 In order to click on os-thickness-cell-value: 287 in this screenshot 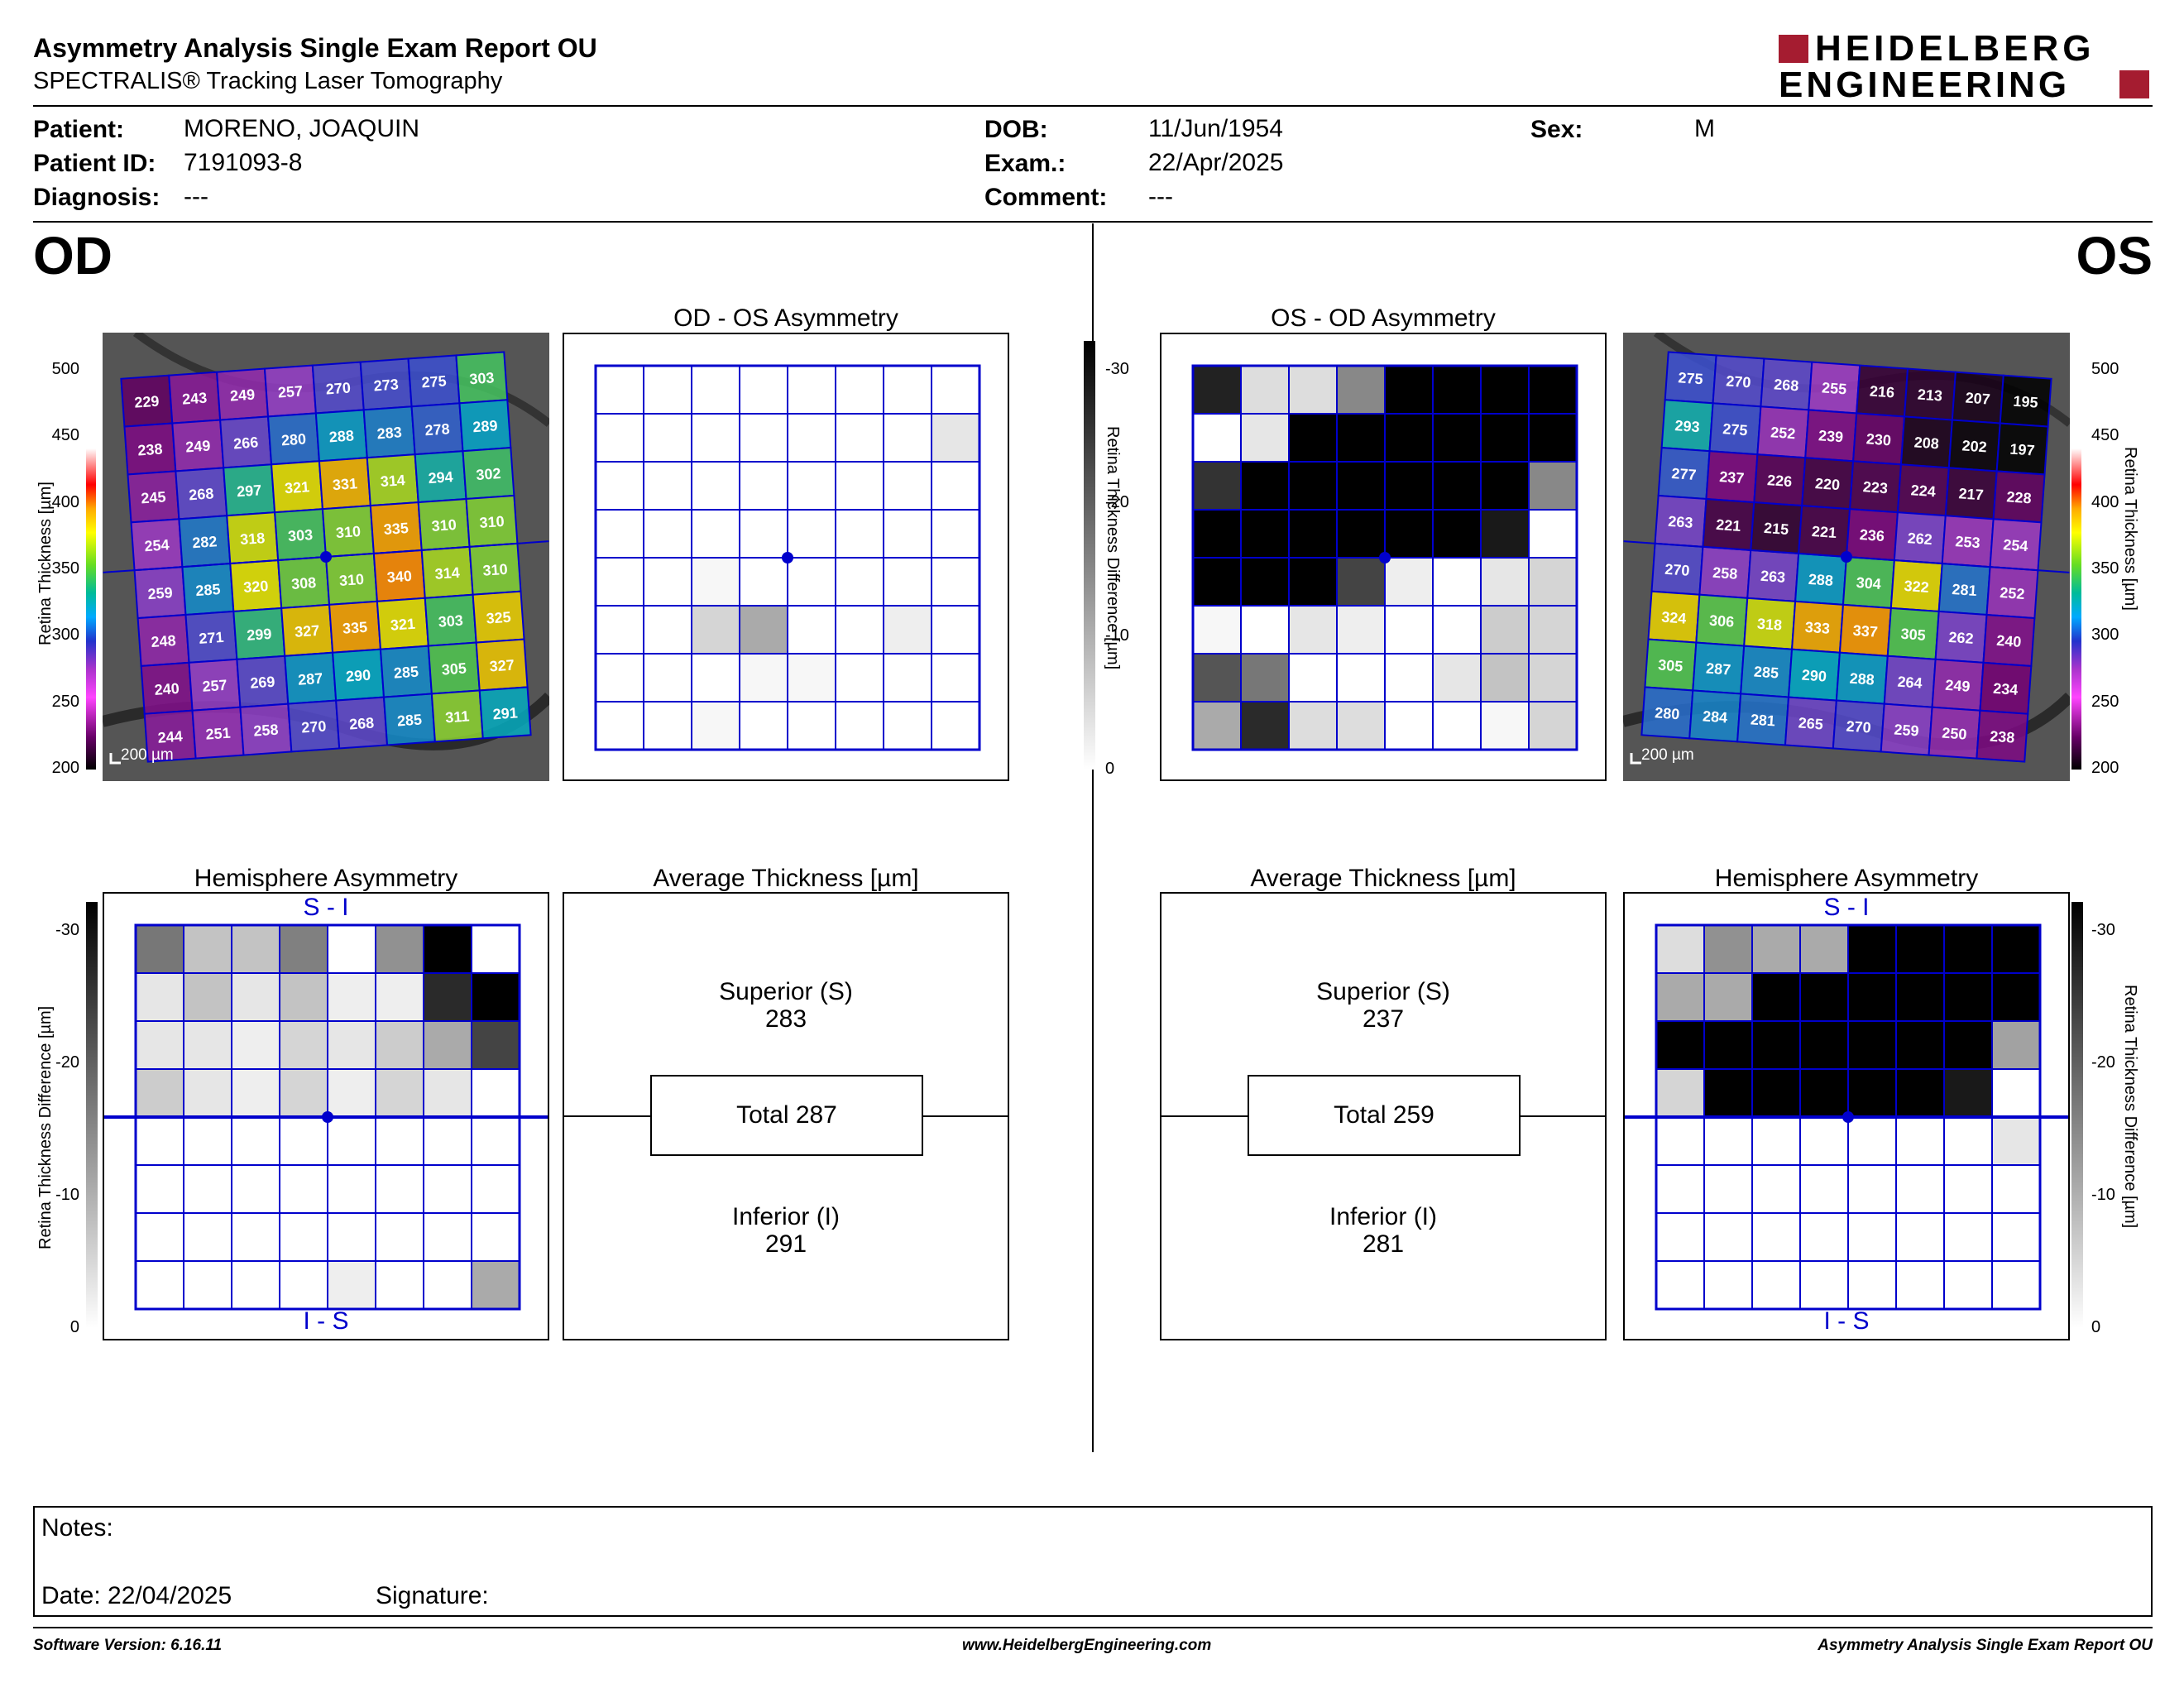, I will do `click(1718, 669)`.